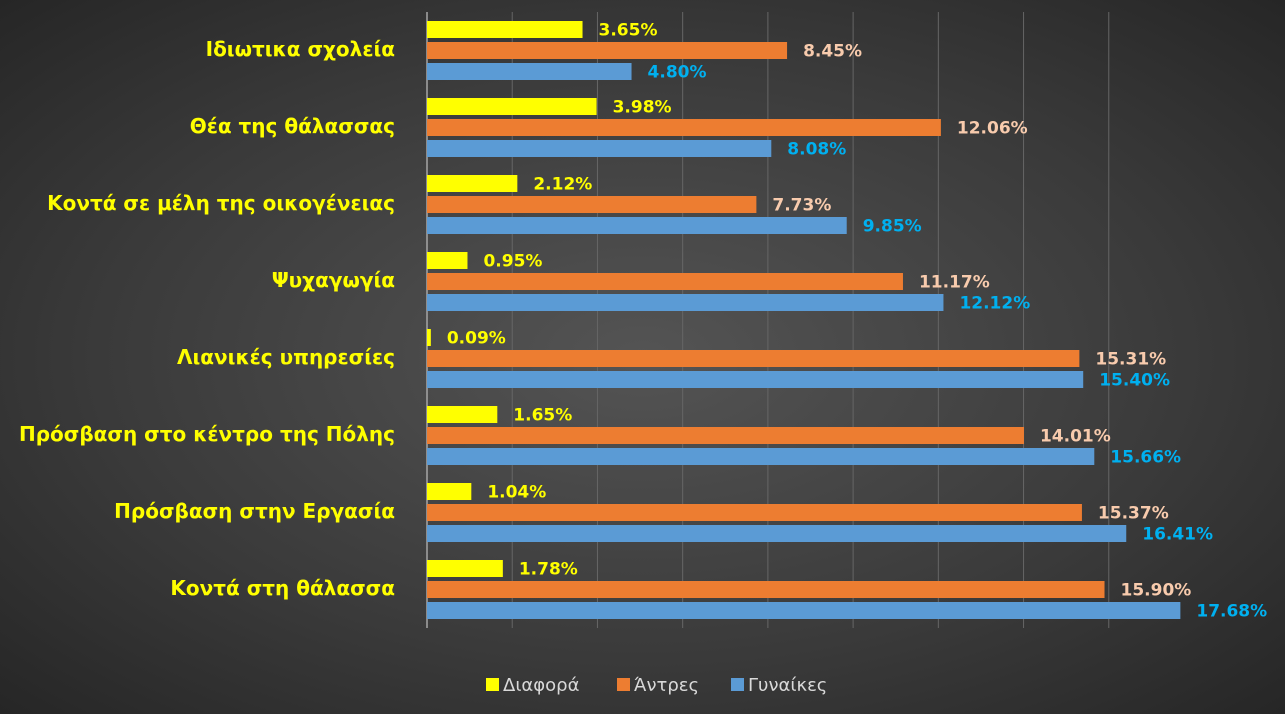 The width and height of the screenshot is (1285, 714). What do you see at coordinates (628, 31) in the screenshot?
I see `data-label: 3.65%` at bounding box center [628, 31].